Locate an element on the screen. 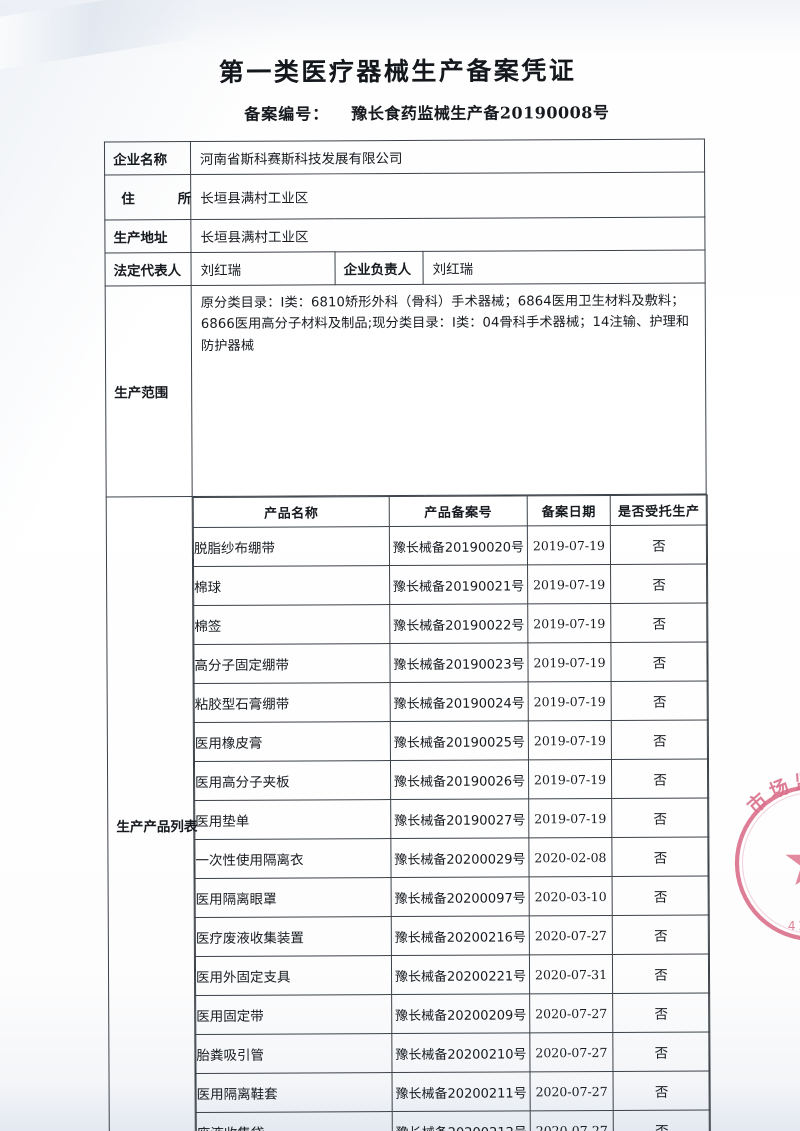 The width and height of the screenshot is (800, 1131). enterprise-head-label: 企业负责人 is located at coordinates (379, 268).